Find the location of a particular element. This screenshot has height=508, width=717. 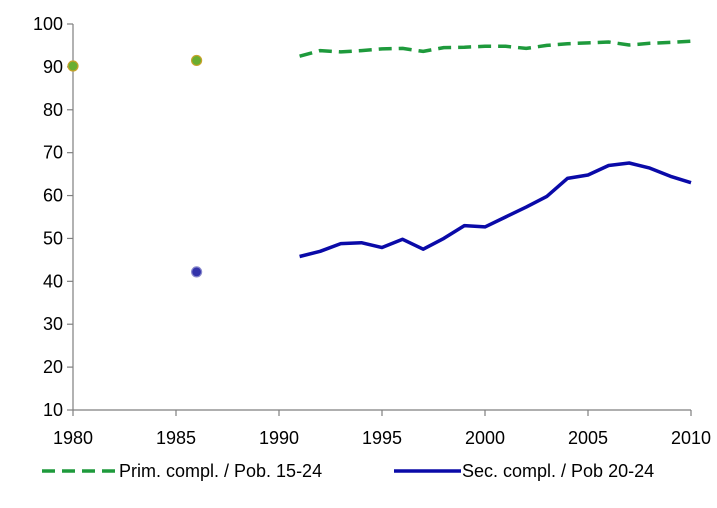

y-tick-label: 100 is located at coordinates (48, 24).